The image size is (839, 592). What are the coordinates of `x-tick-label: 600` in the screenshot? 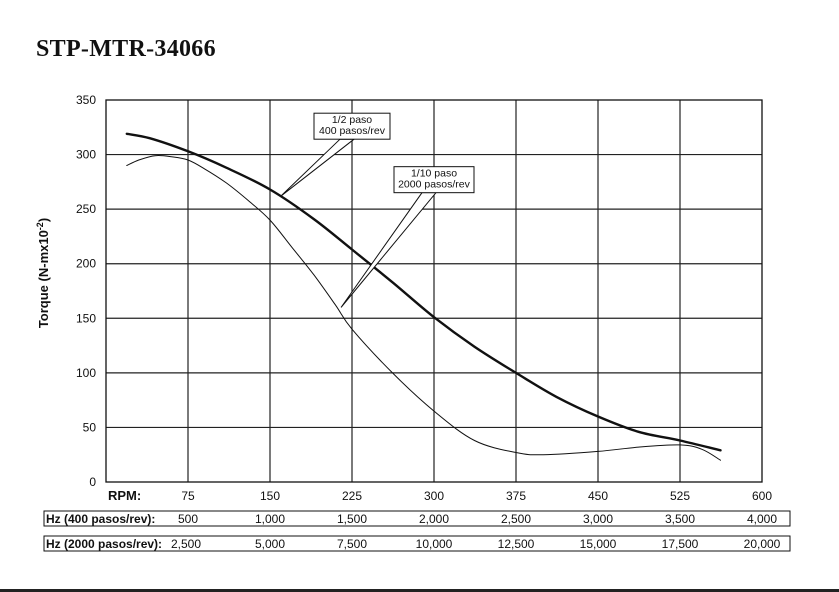 It's located at (762, 496).